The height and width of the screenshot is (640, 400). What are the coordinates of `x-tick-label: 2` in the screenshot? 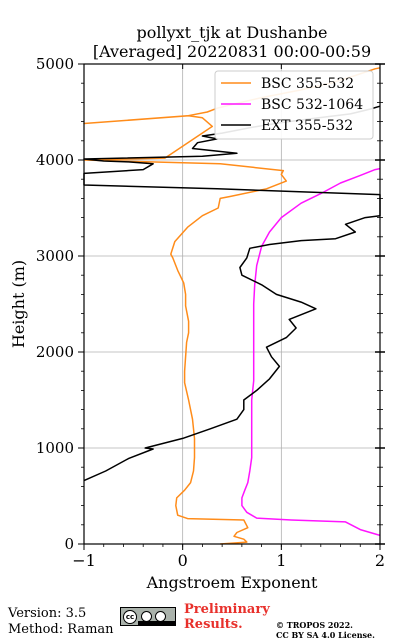 It's located at (380, 560).